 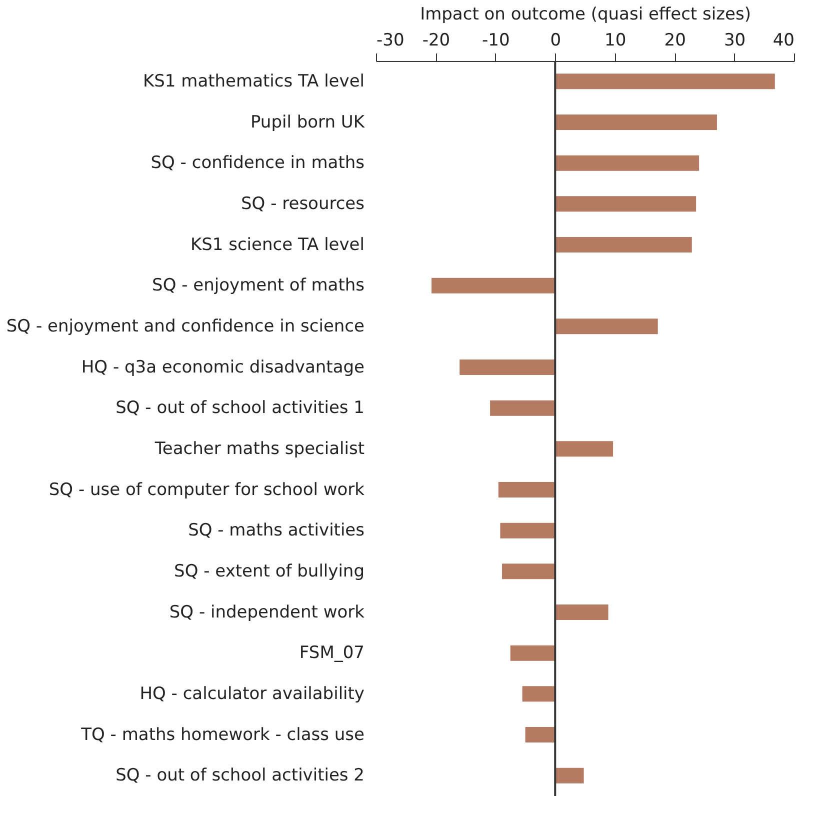 What do you see at coordinates (259, 448) in the screenshot?
I see `y-tick-label: Teacher maths specialist` at bounding box center [259, 448].